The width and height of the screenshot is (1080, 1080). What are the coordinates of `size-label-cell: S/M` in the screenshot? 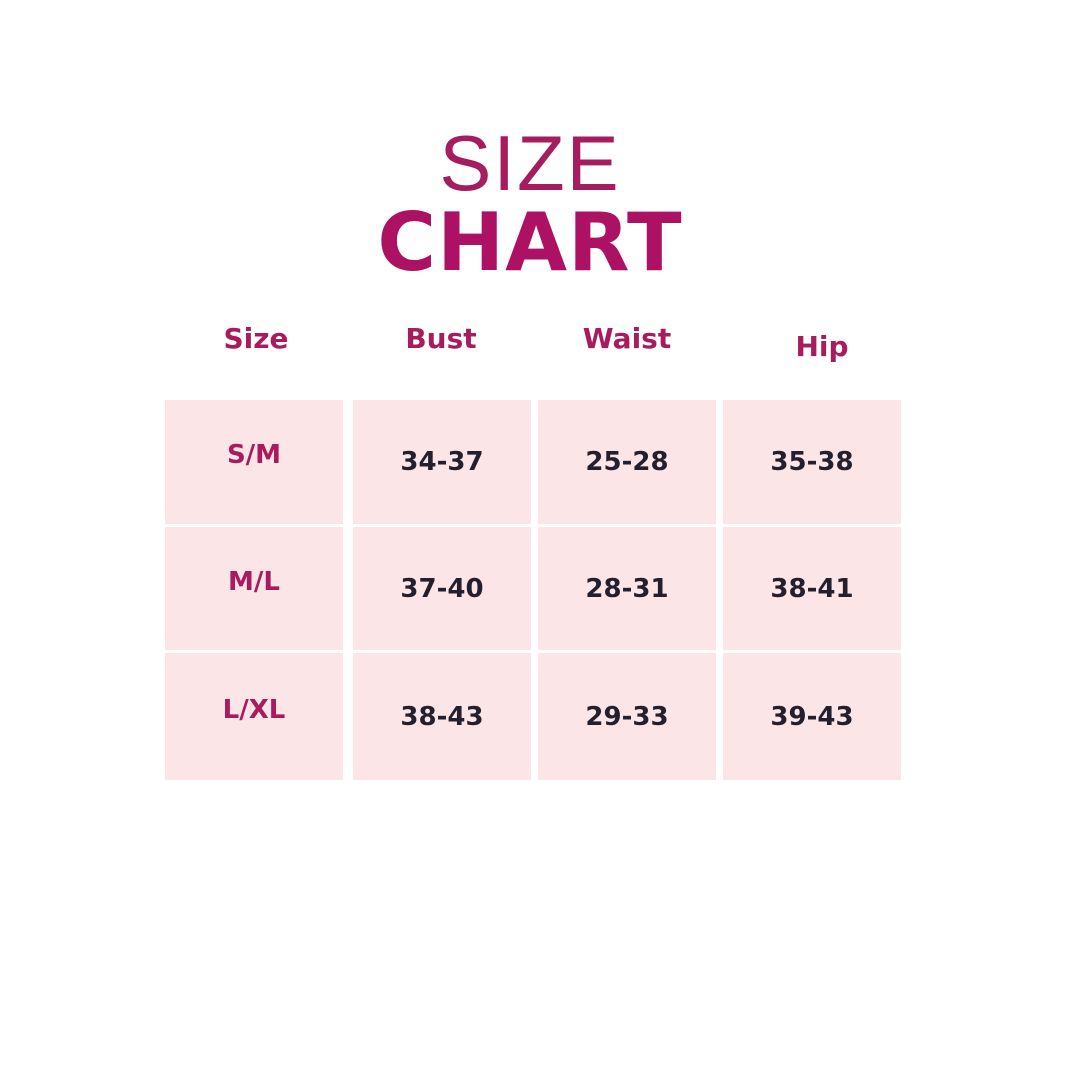 It's located at (254, 462).